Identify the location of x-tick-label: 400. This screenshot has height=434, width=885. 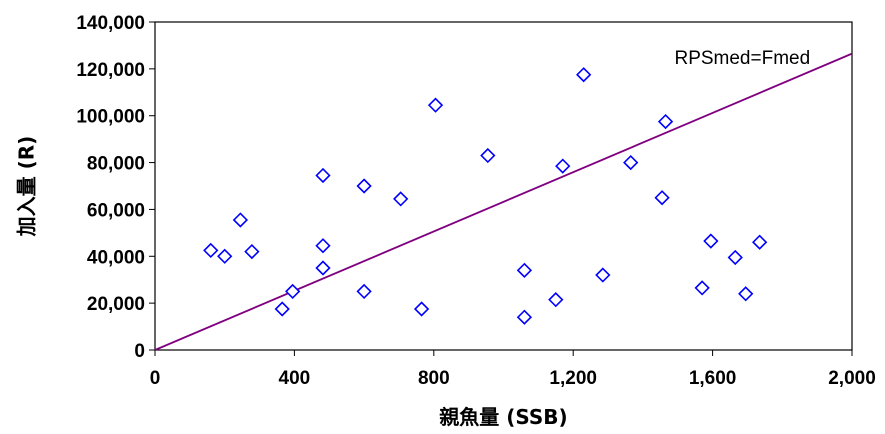
(295, 378).